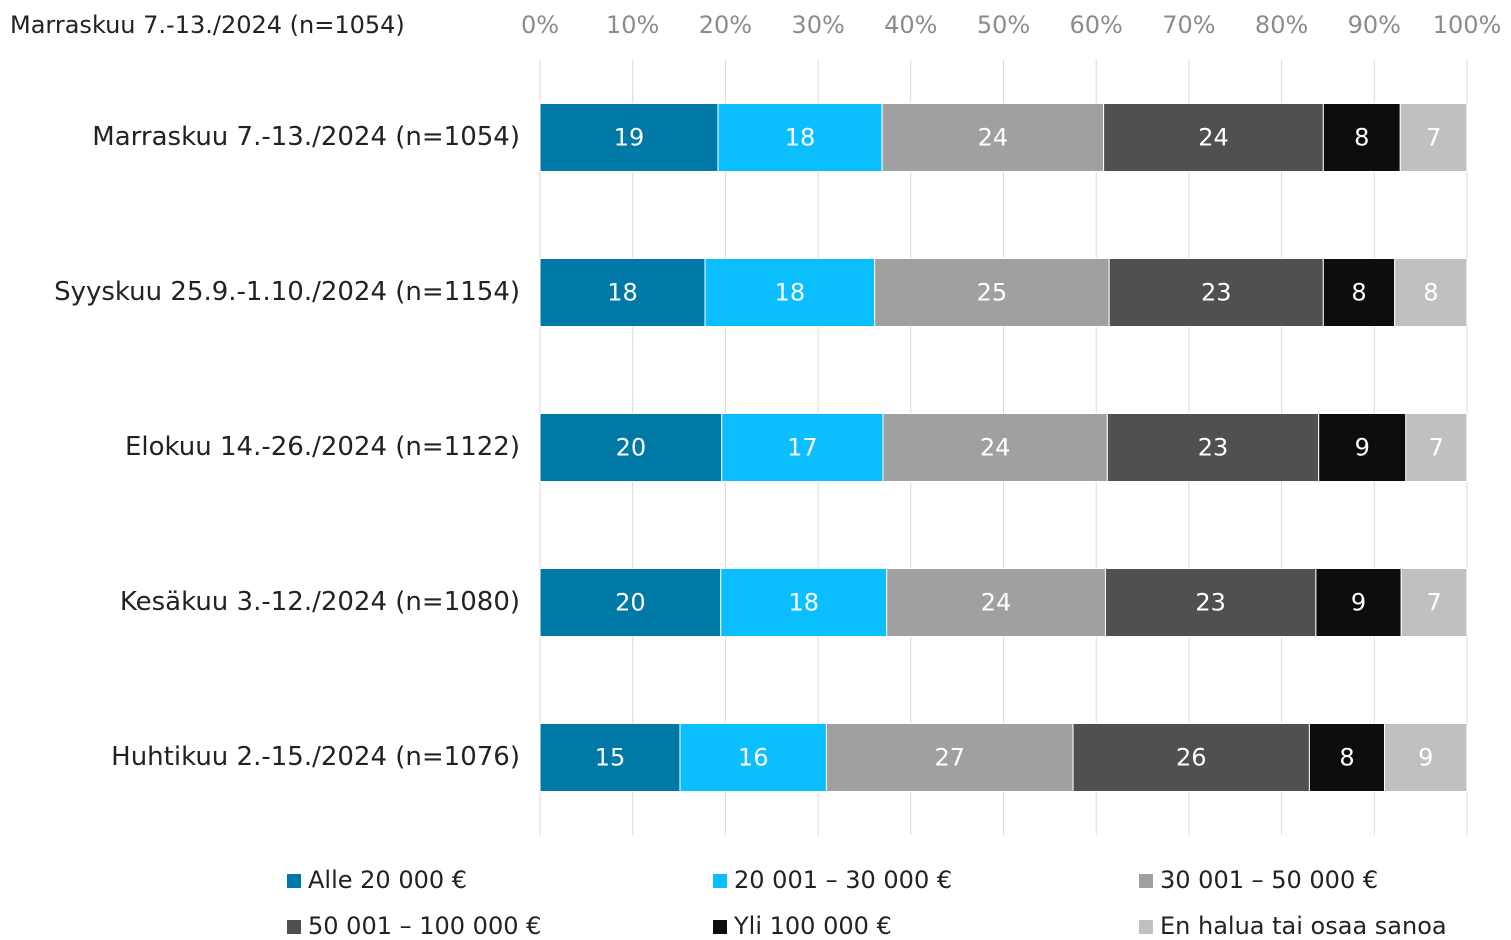 The image size is (1511, 940). Describe the element at coordinates (1374, 25) in the screenshot. I see `x-tick-label: 90%` at that location.